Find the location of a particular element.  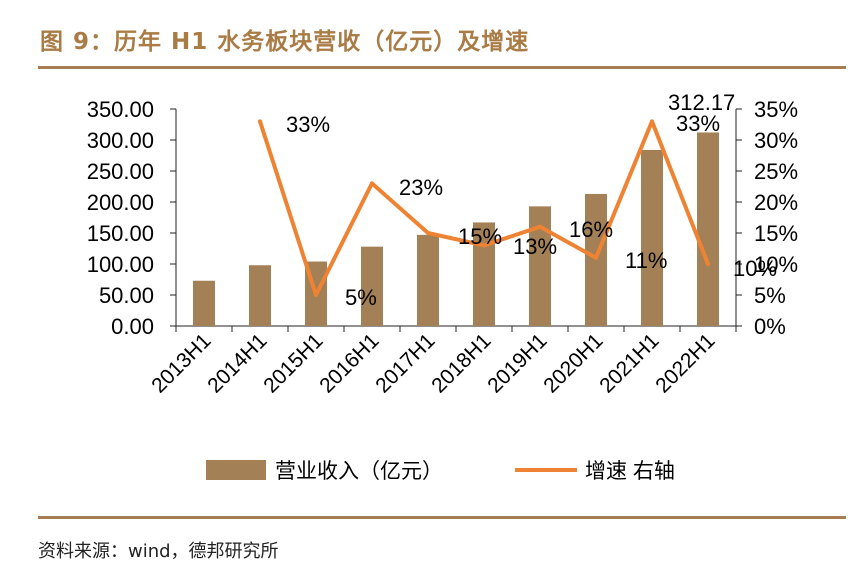

top-rule is located at coordinates (442, 67).